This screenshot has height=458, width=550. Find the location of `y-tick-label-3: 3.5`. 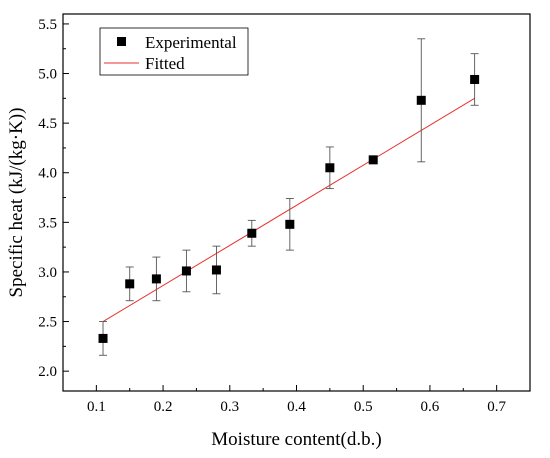

y-tick-label-3: 3.5 is located at coordinates (47, 223).